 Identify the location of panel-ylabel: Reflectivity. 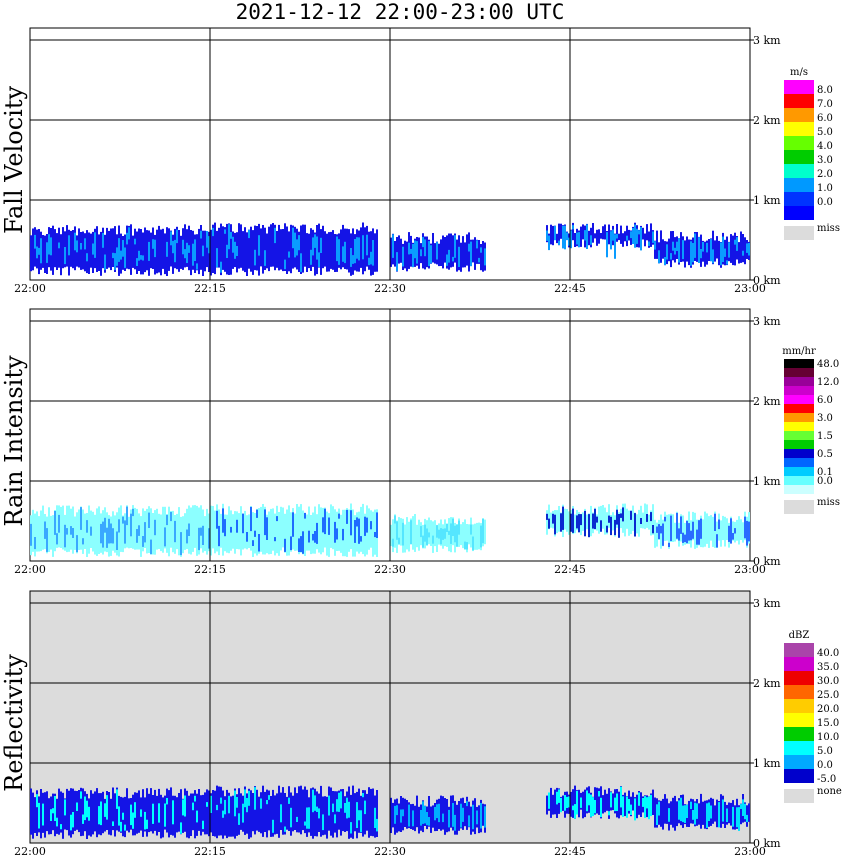
(14, 723).